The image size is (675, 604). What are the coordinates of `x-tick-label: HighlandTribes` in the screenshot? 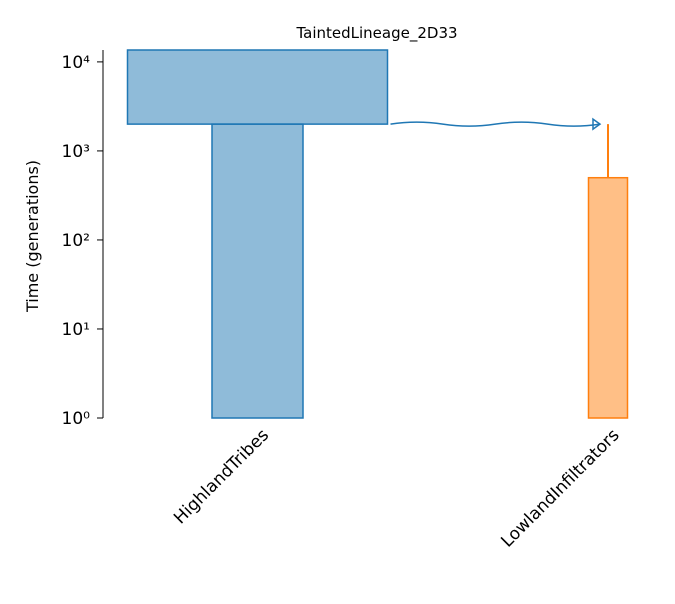 It's located at (221, 476).